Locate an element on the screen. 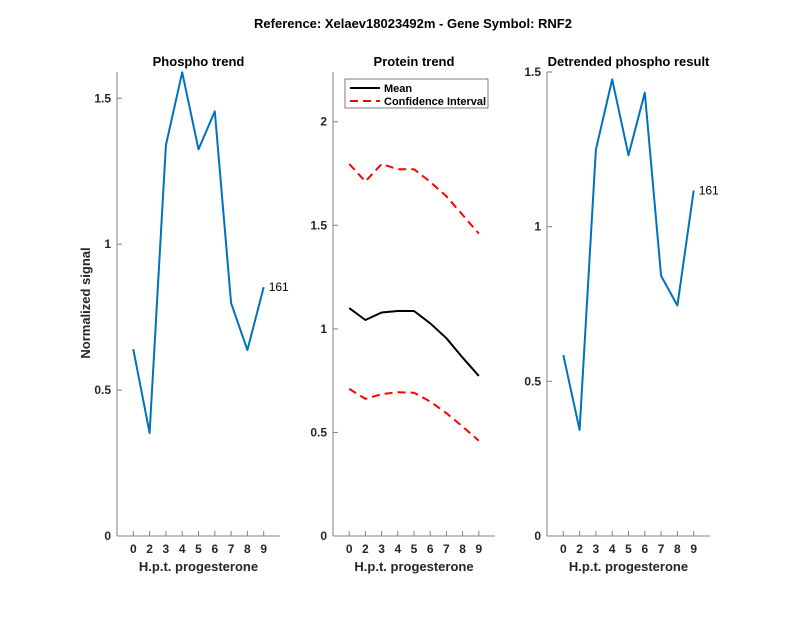  legend-label: Confidence Interval is located at coordinates (435, 102).